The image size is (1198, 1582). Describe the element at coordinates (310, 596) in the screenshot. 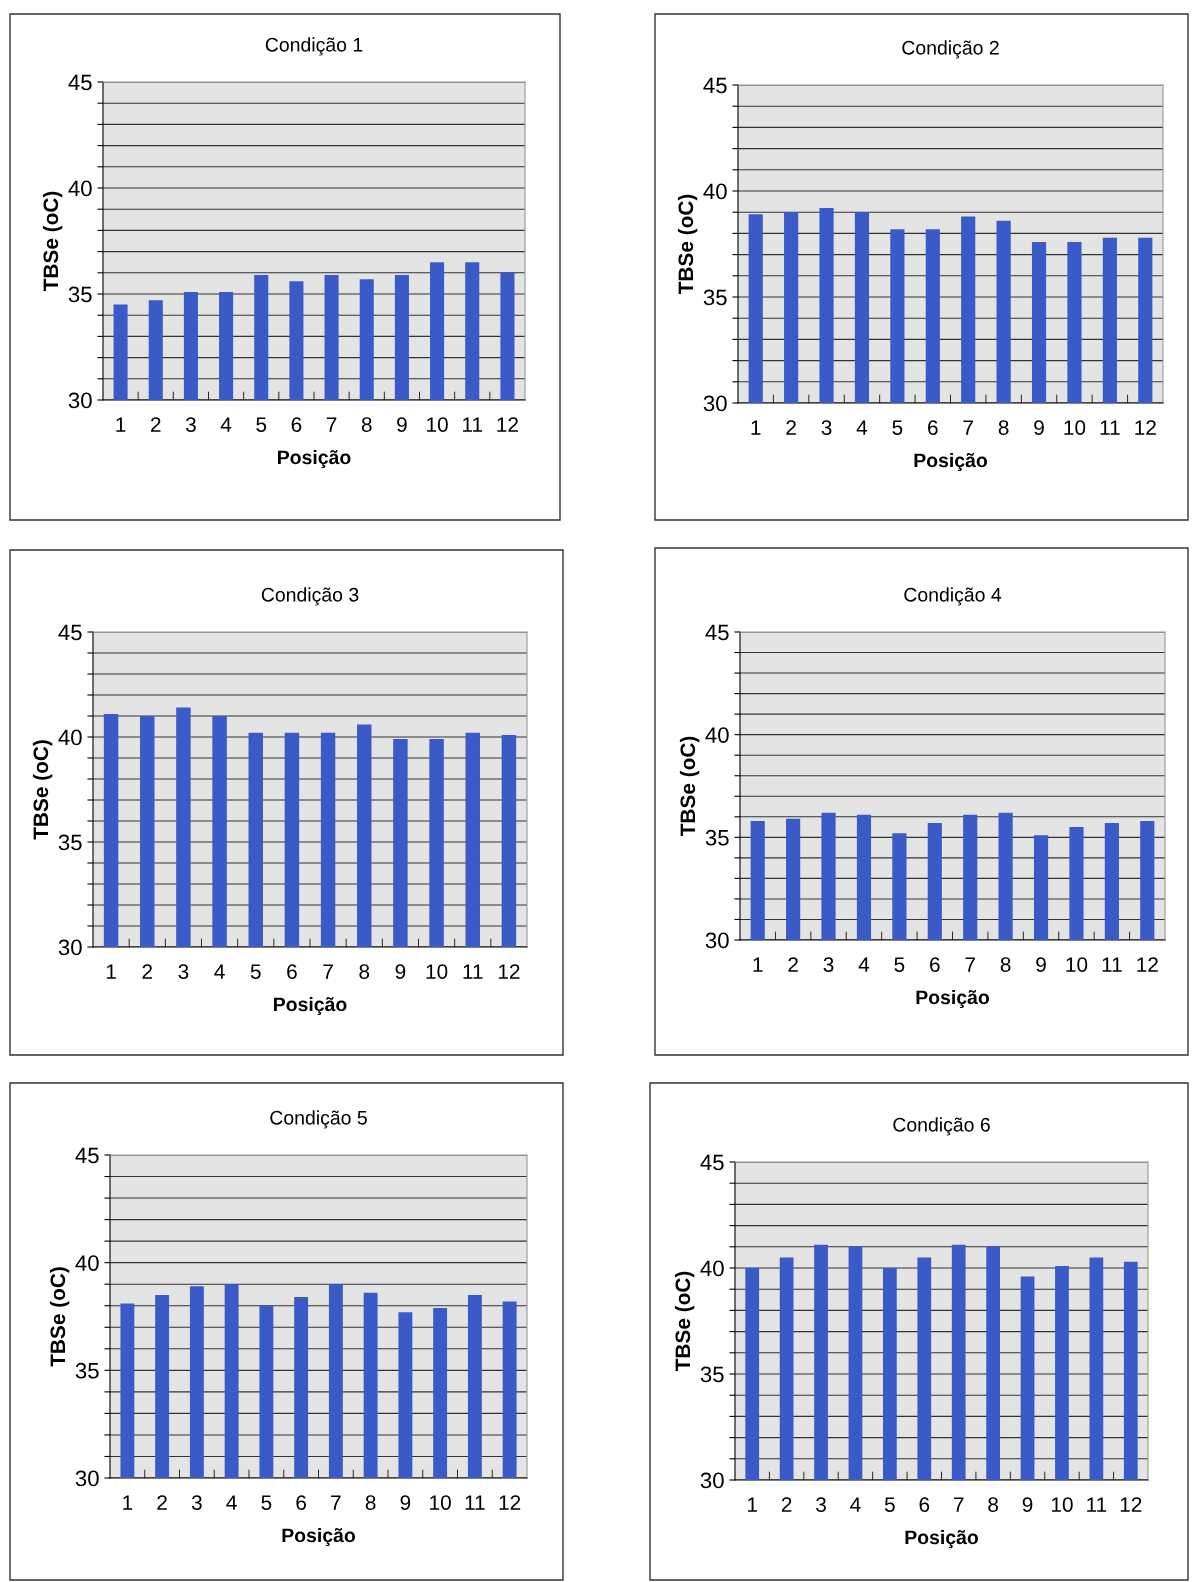

I see `chart-title: Condição 3` at that location.